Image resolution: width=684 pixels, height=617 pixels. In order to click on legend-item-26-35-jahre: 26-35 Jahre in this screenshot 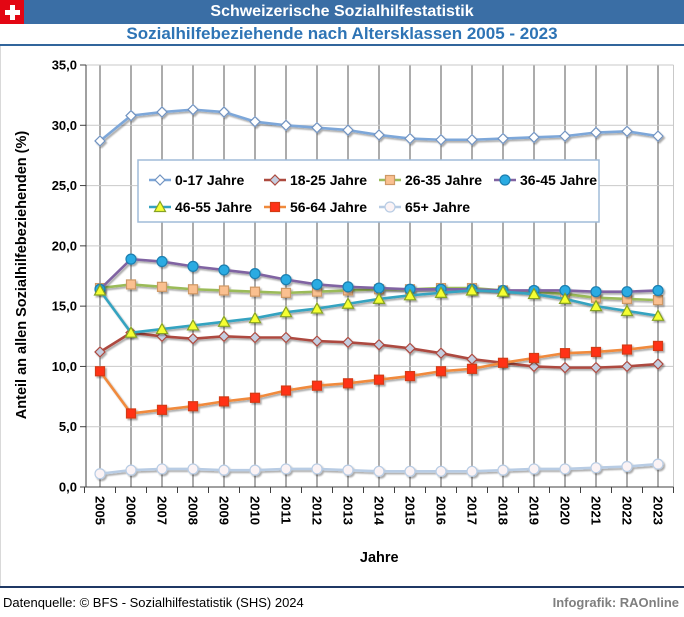, I will do `click(430, 180)`.